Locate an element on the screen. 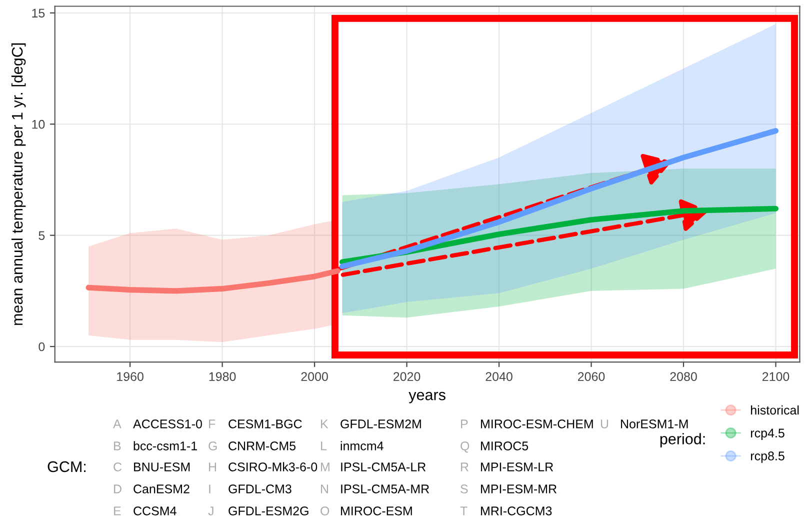 The image size is (807, 521). text: K GFDL-ESM2M is located at coordinates (371, 424).